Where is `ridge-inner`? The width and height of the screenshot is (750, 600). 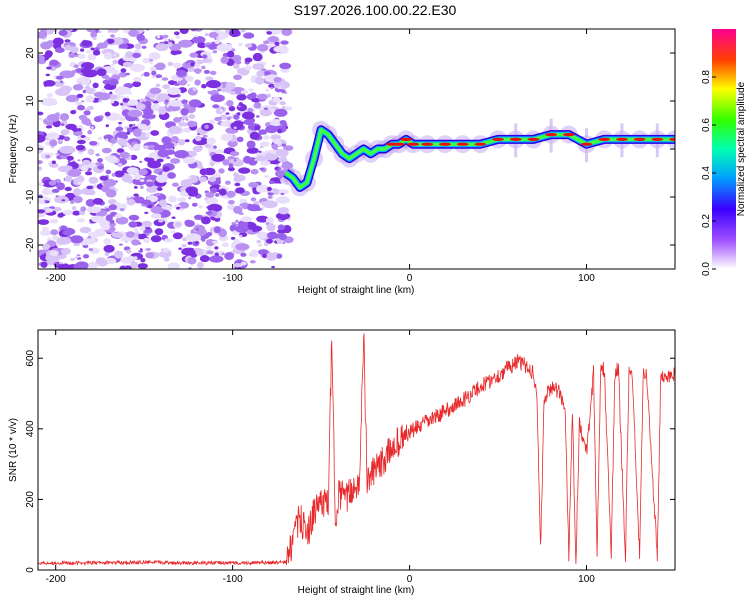 ridge-inner is located at coordinates (479, 159).